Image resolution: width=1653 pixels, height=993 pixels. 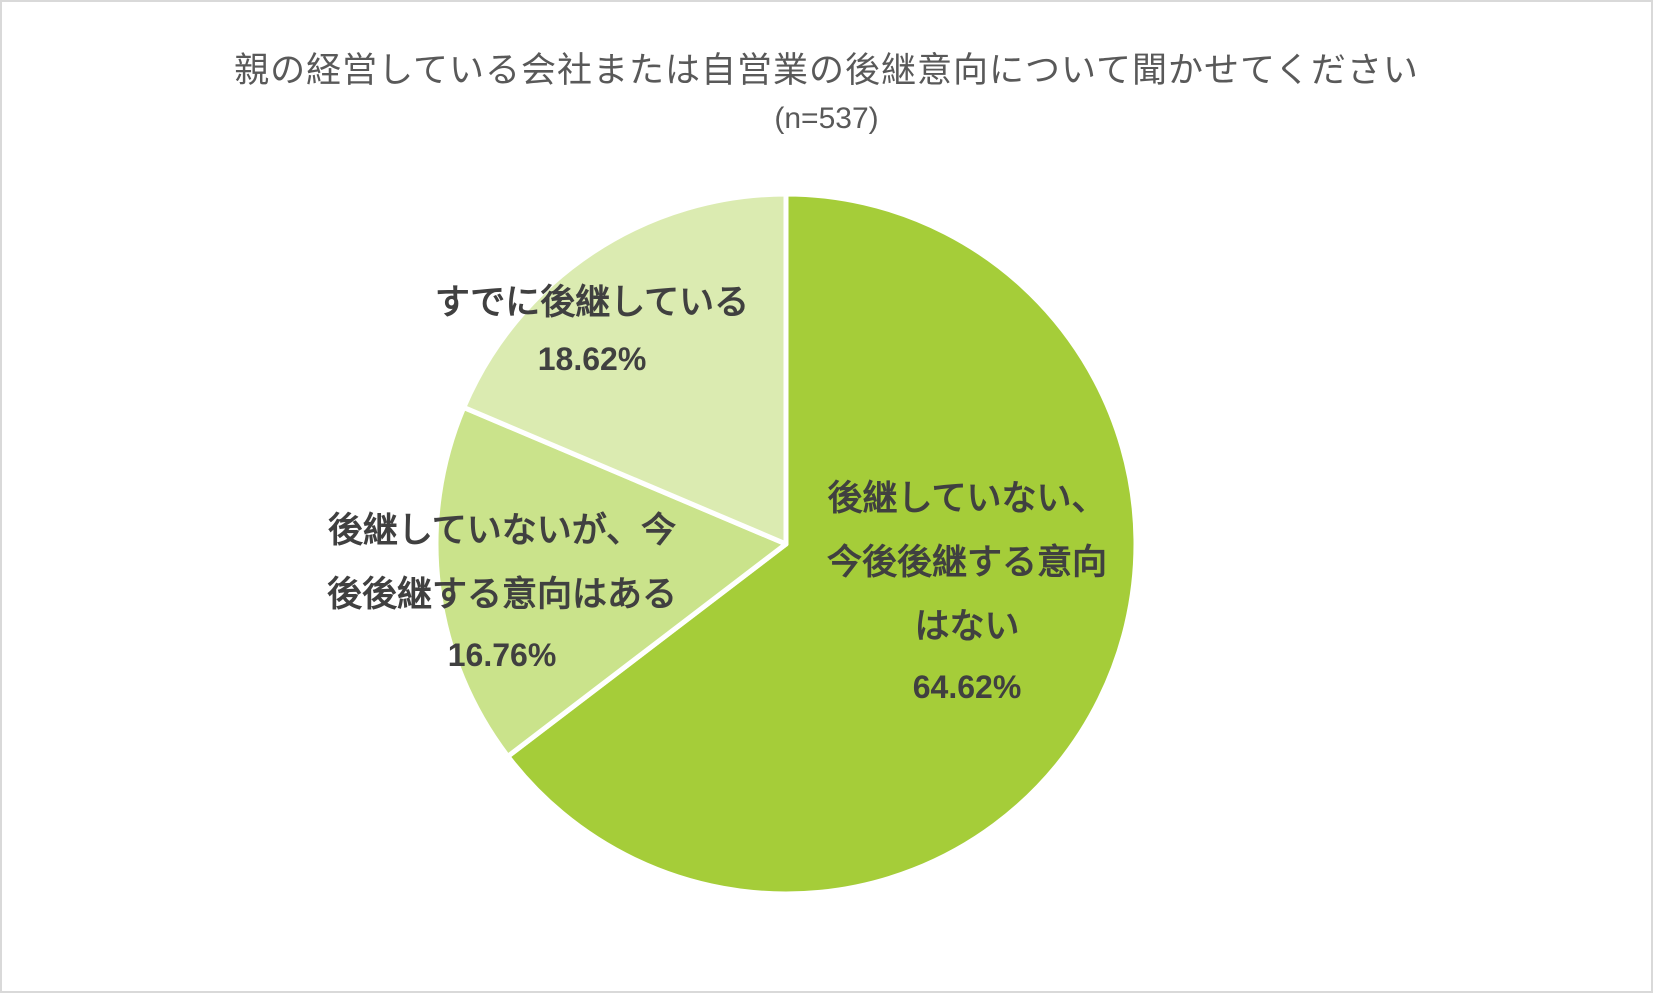 What do you see at coordinates (966, 627) in the screenshot?
I see `slice-label-line: はない` at bounding box center [966, 627].